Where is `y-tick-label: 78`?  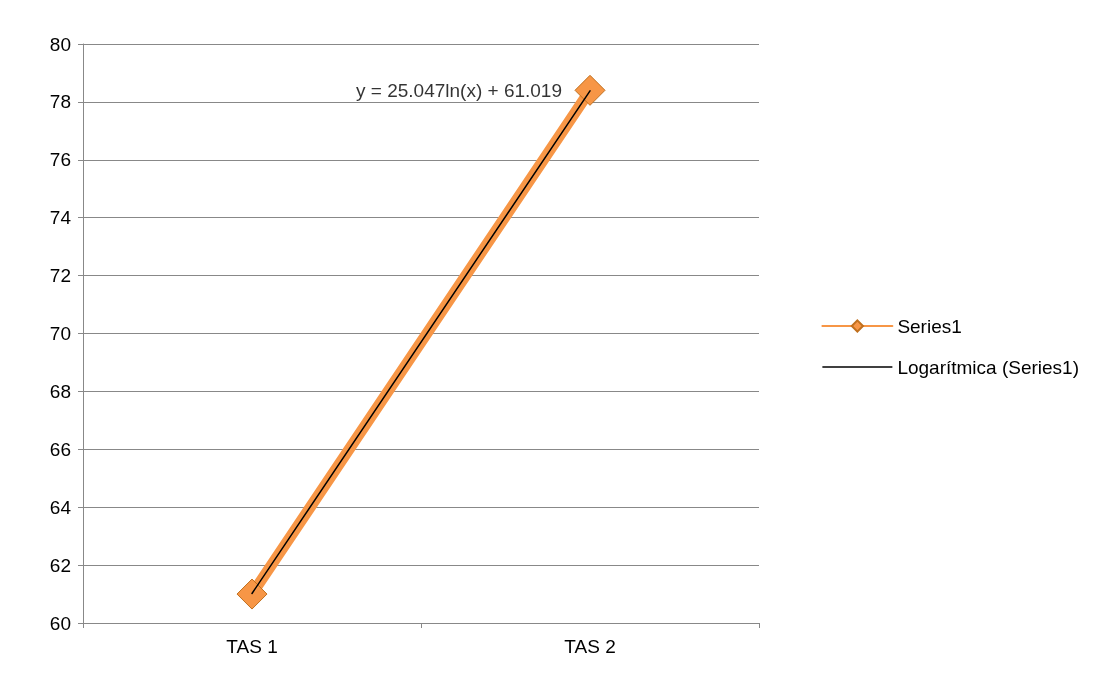 y-tick-label: 78 is located at coordinates (60, 102).